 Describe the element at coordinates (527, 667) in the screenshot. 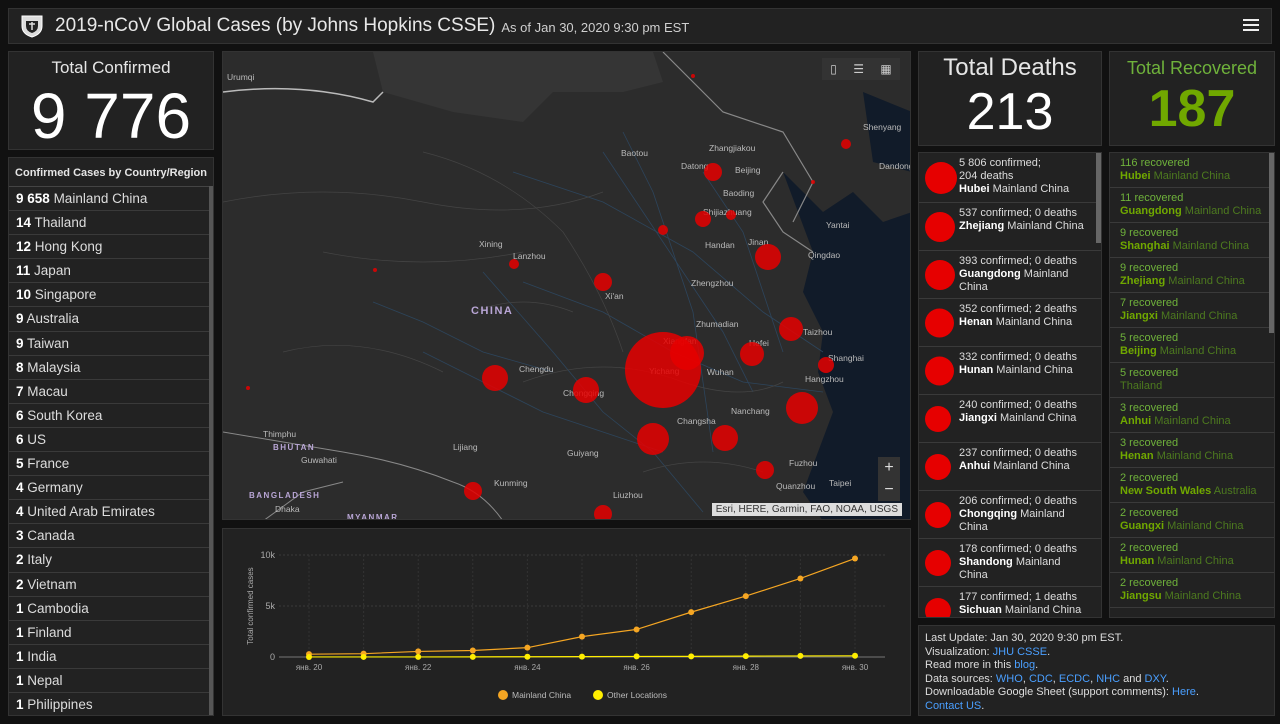

I see `x-tick-label: янв. 24` at that location.